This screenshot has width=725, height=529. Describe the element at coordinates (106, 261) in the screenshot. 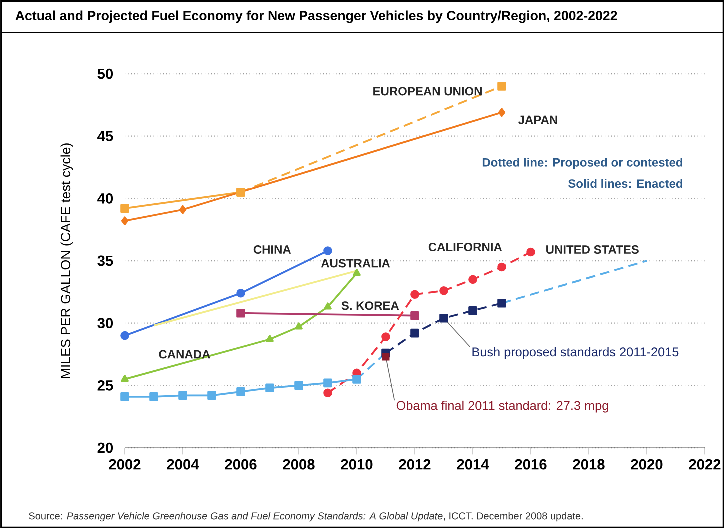

I see `y-tick-label: 35` at that location.